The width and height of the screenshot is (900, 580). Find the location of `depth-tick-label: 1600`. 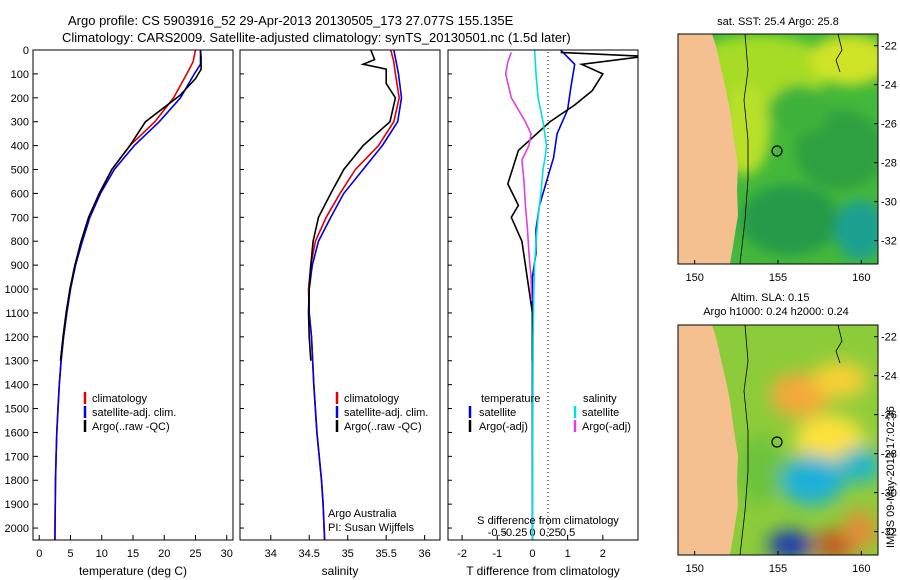

depth-tick-label: 1600 is located at coordinates (17, 433).